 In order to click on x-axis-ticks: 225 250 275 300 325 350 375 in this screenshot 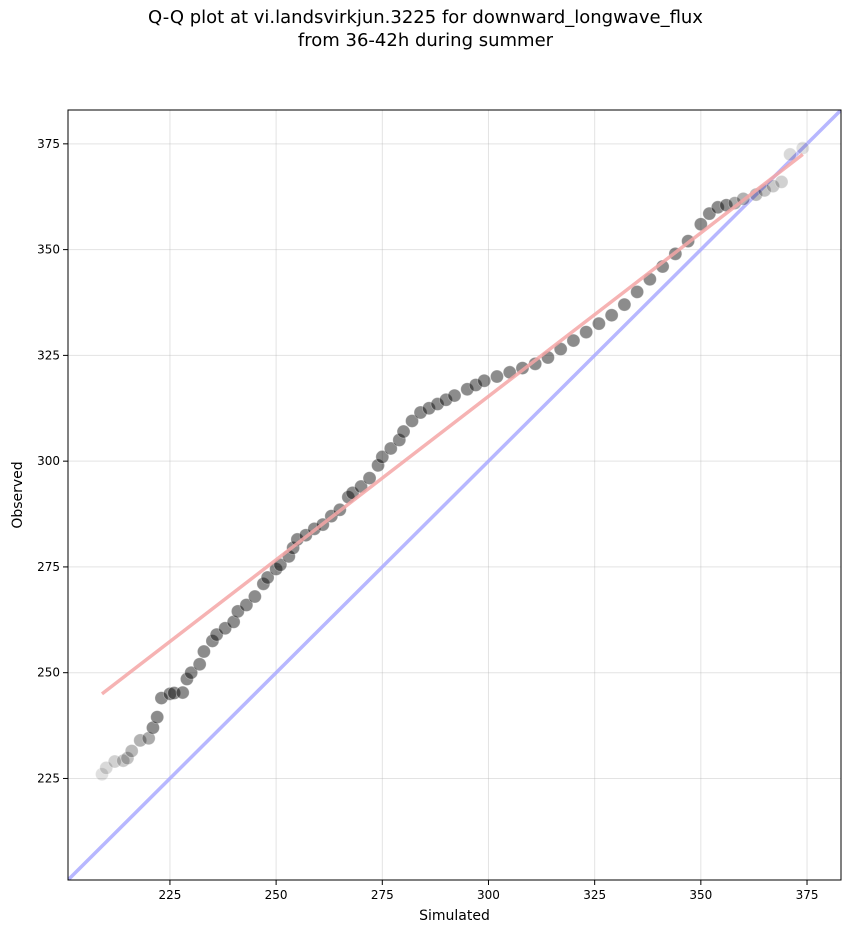, I will do `click(488, 891)`.